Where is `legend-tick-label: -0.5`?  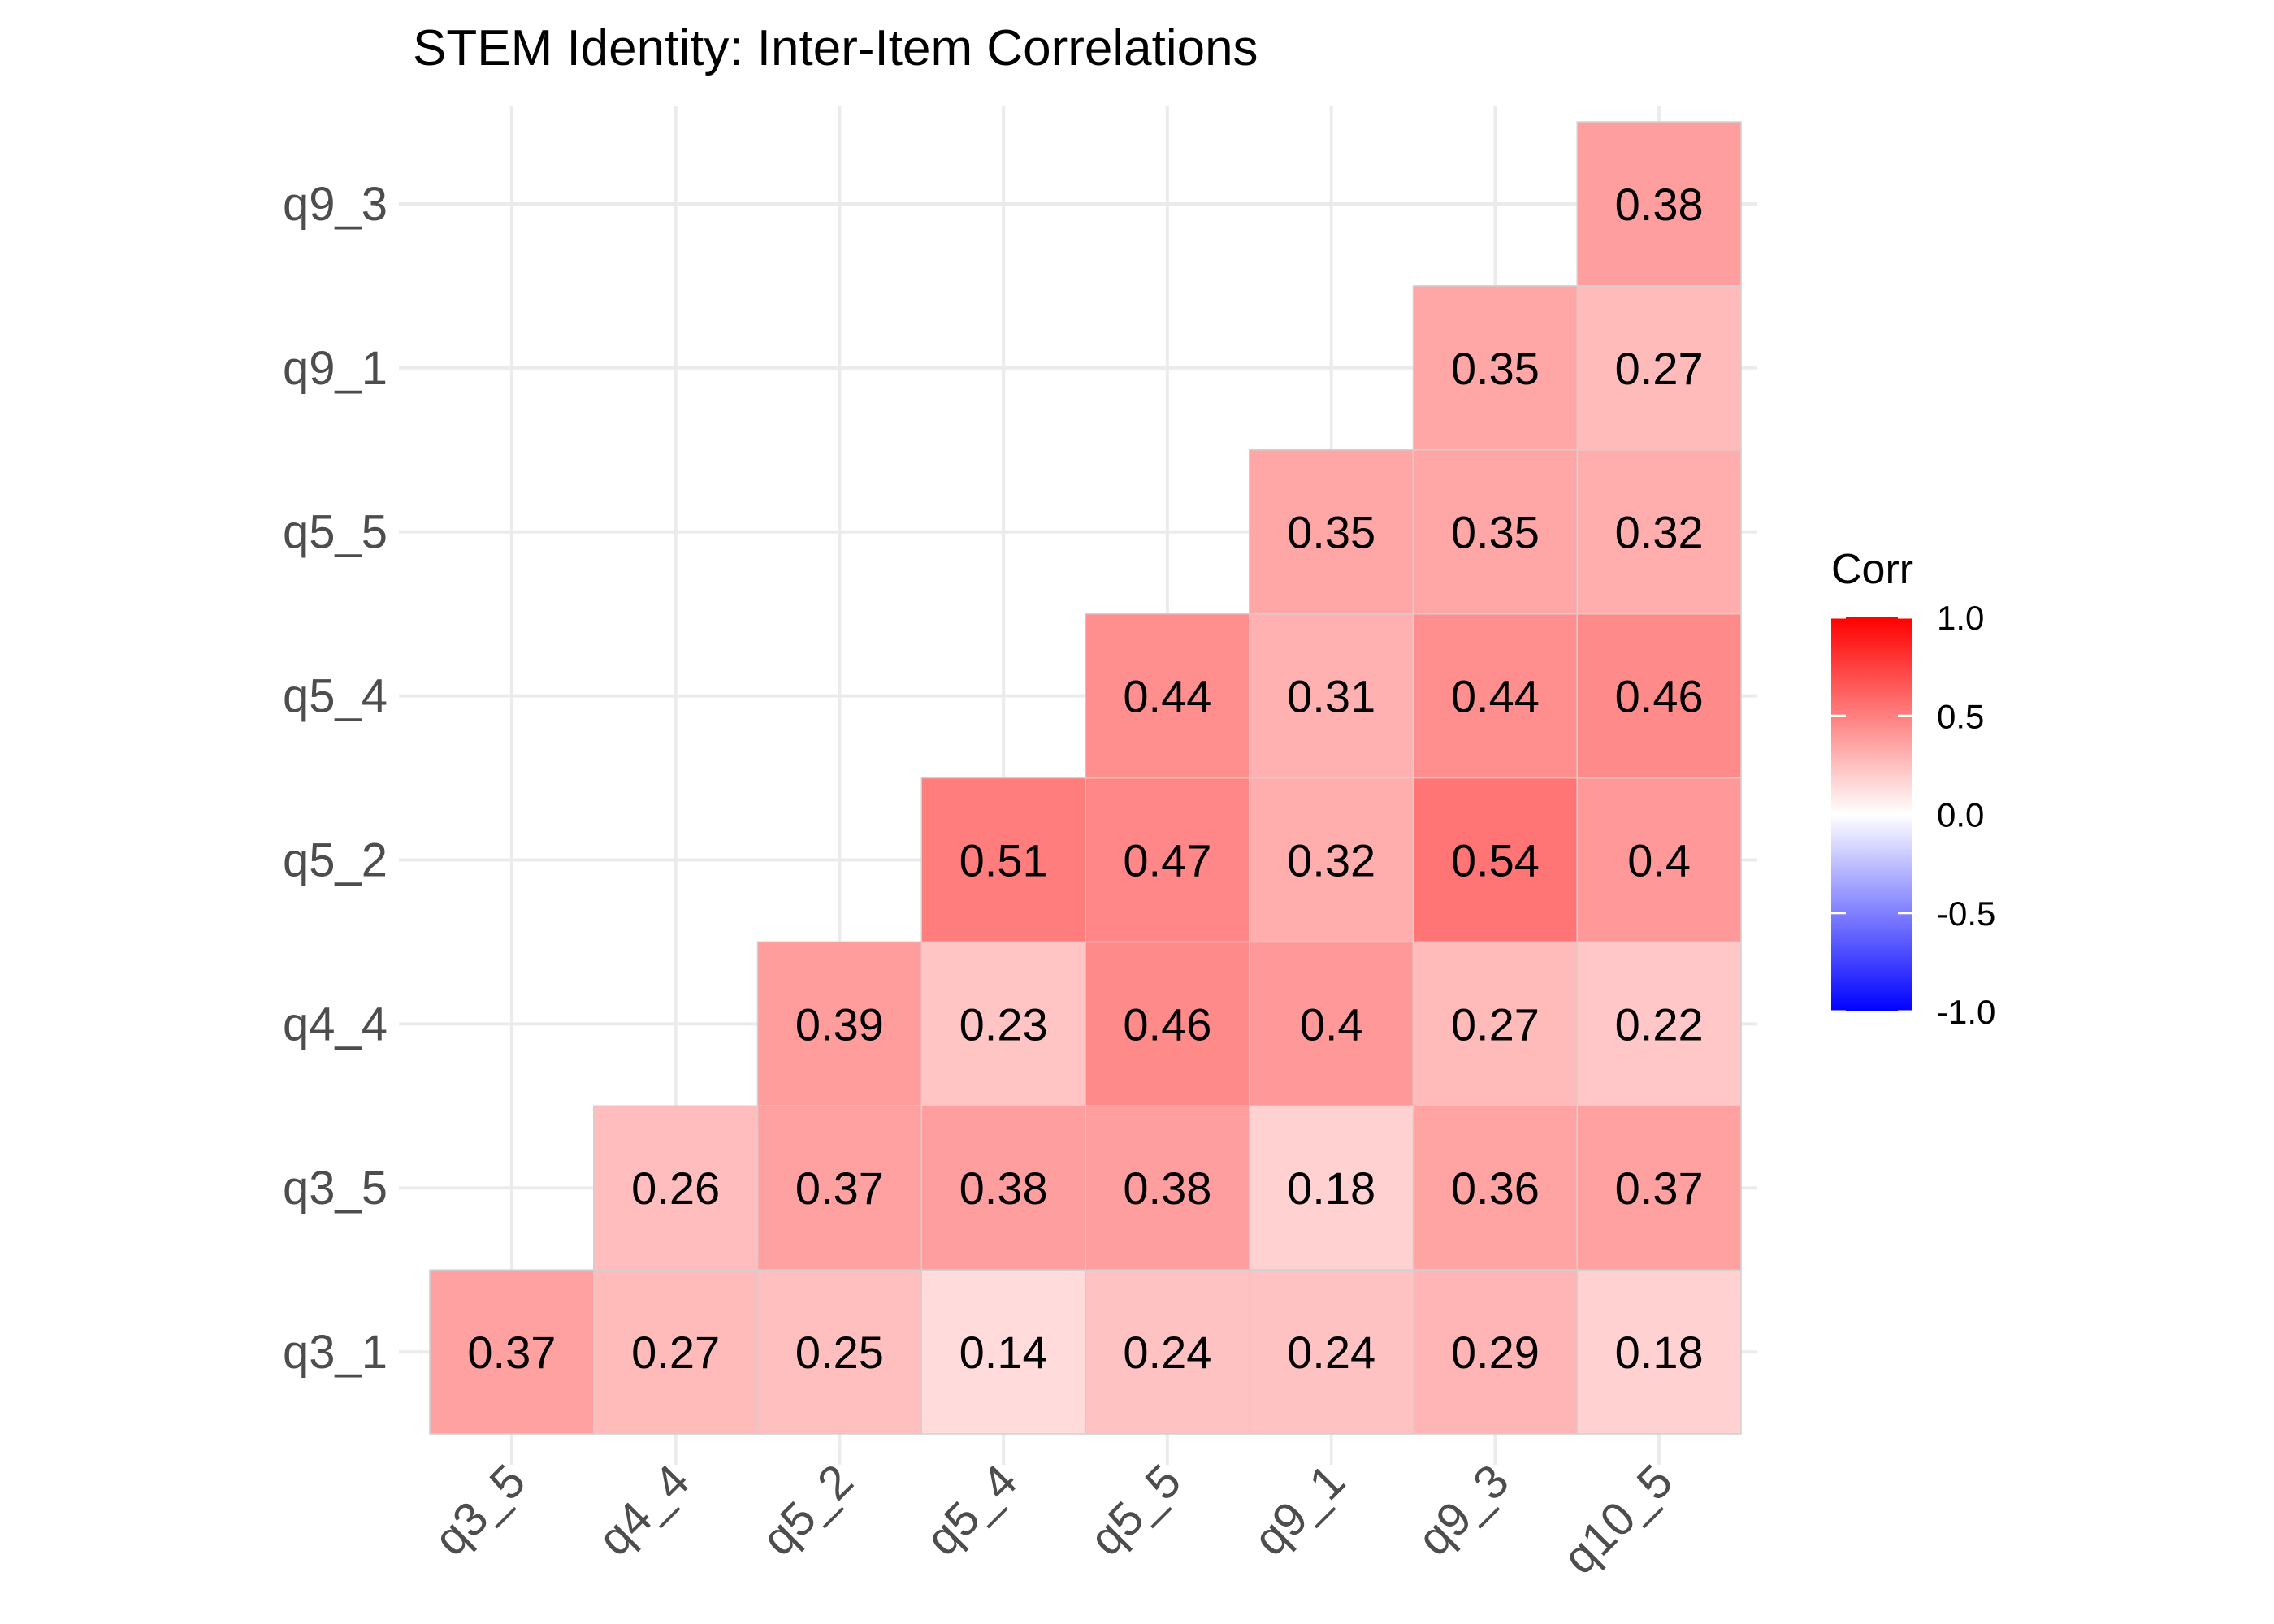 legend-tick-label: -0.5 is located at coordinates (1966, 913).